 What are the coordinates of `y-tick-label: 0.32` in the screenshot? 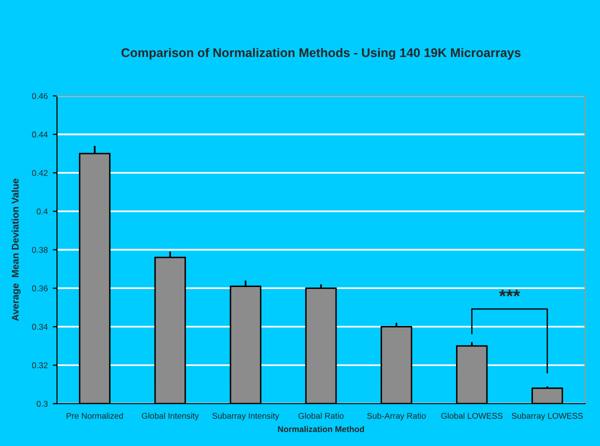 It's located at (40, 365).